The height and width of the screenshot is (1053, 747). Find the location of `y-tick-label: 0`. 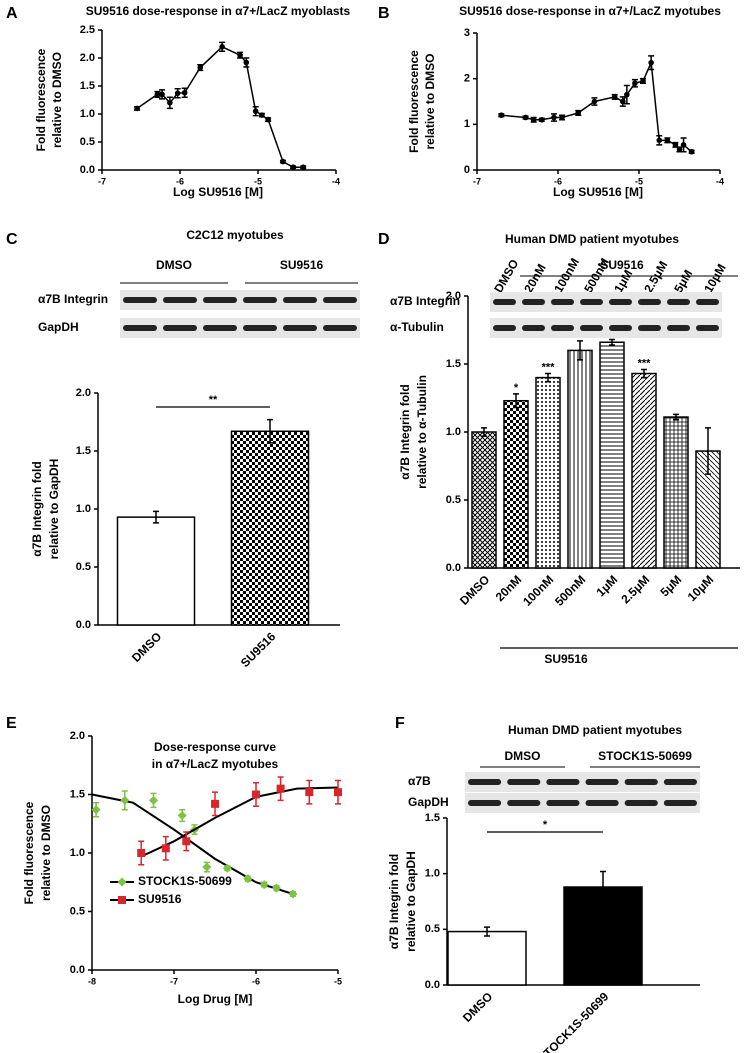

y-tick-label: 0 is located at coordinates (467, 170).